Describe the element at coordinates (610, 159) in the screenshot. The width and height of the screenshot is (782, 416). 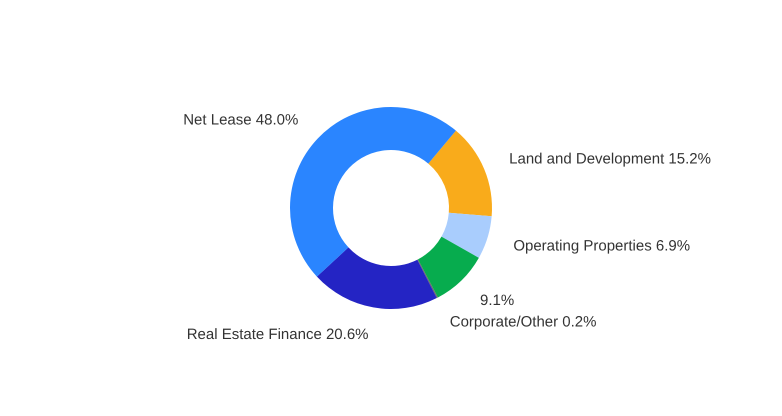
I see `slice-label: Land and Development 15.2%` at that location.